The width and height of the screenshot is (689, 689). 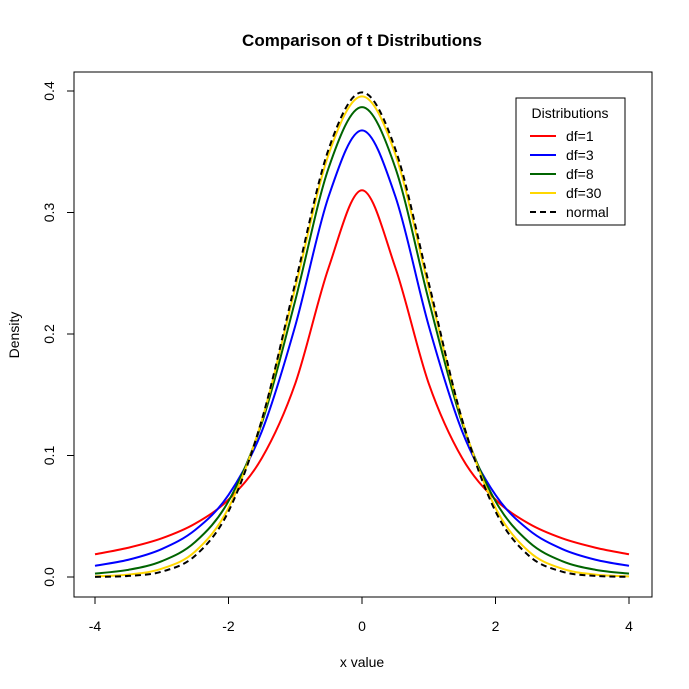 What do you see at coordinates (496, 626) in the screenshot?
I see `x-tick-label: 2` at bounding box center [496, 626].